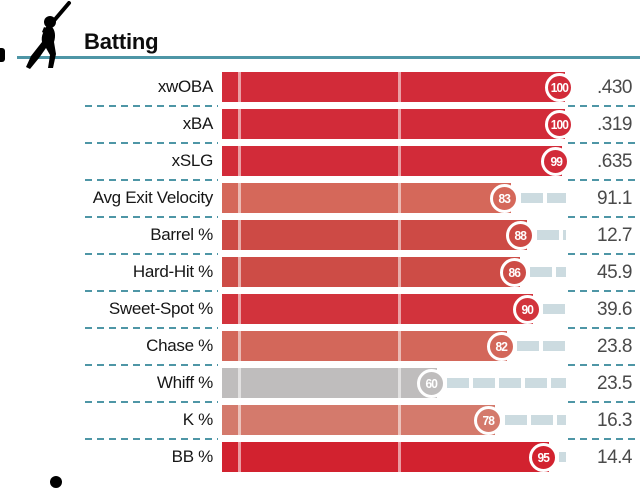  I want to click on percentile-number: 83, so click(504, 198).